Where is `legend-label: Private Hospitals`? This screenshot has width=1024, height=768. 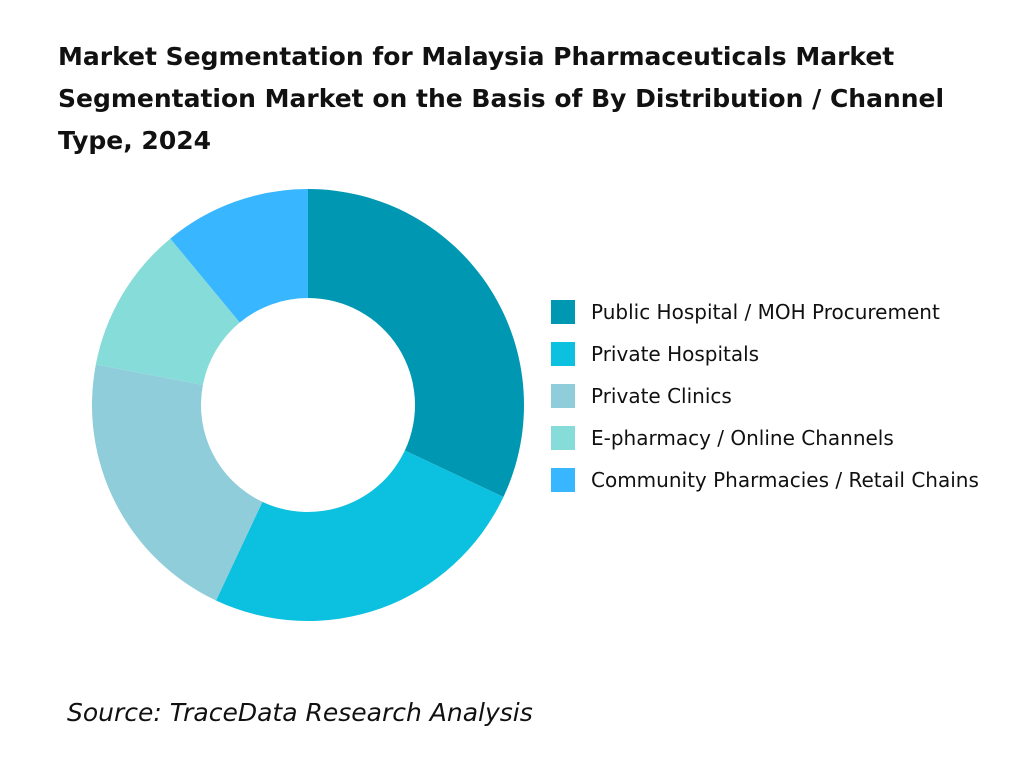 legend-label: Private Hospitals is located at coordinates (675, 354).